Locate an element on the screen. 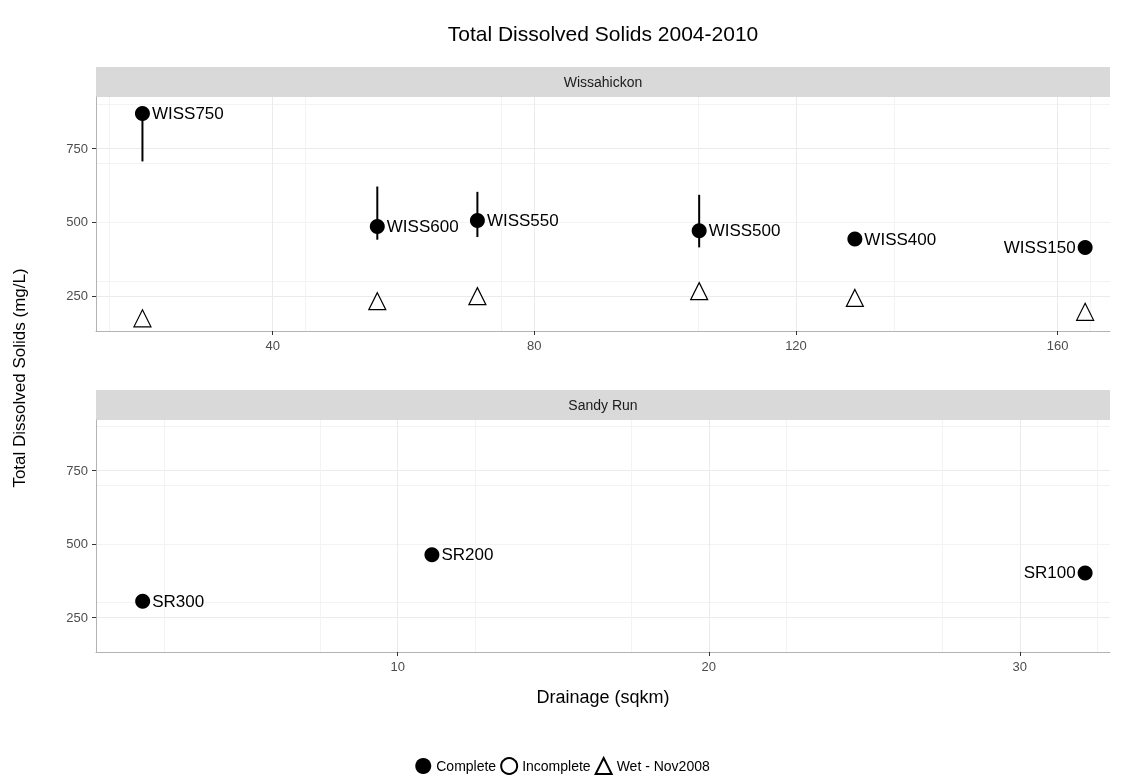  data-label: WISS550 is located at coordinates (522, 220).